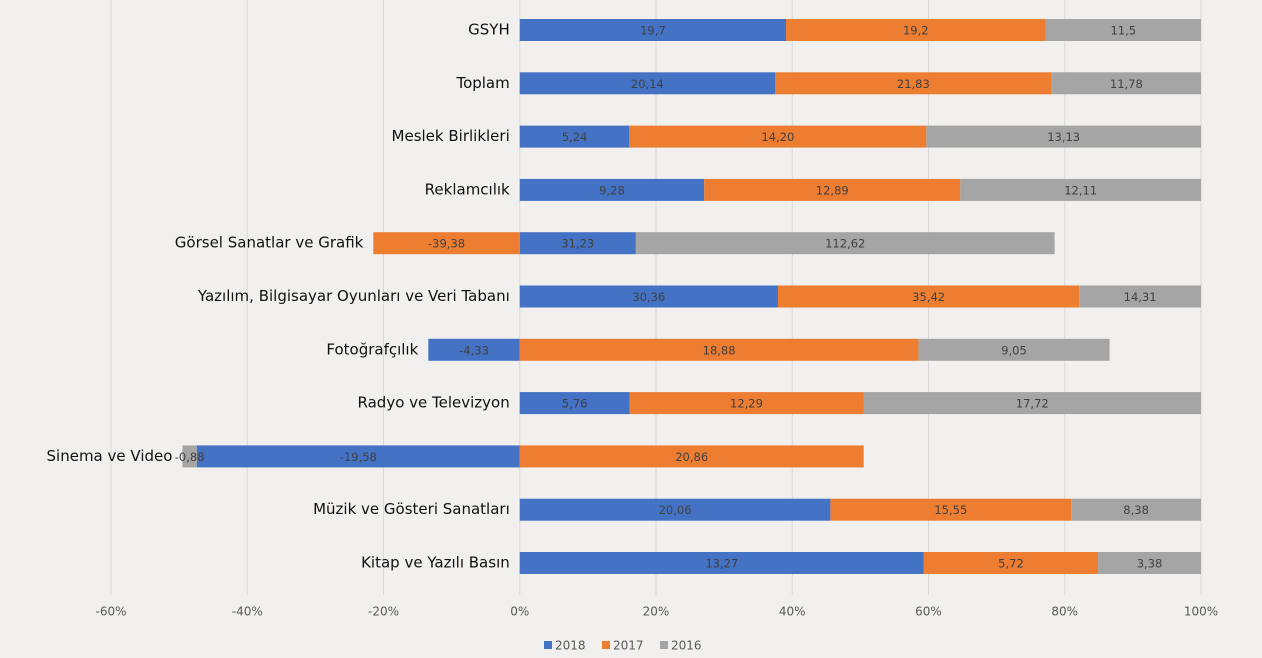 The height and width of the screenshot is (658, 1262). I want to click on value-label: 8,38, so click(1136, 510).